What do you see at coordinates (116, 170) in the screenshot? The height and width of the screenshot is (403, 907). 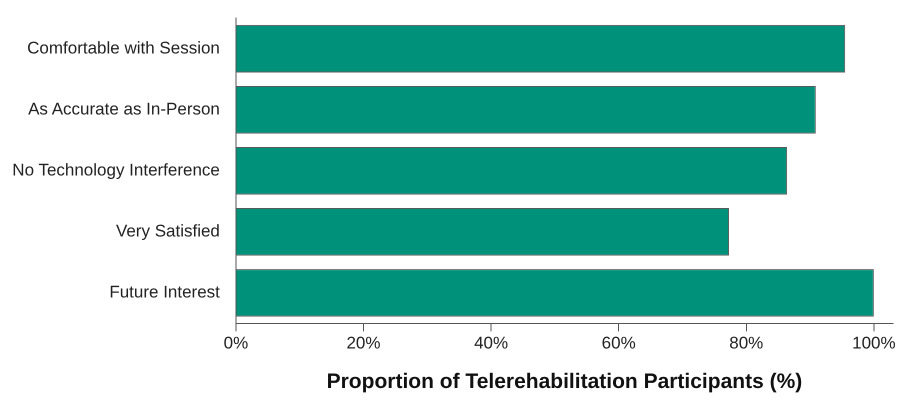 I see `y-tick-label: No Technology Interference` at bounding box center [116, 170].